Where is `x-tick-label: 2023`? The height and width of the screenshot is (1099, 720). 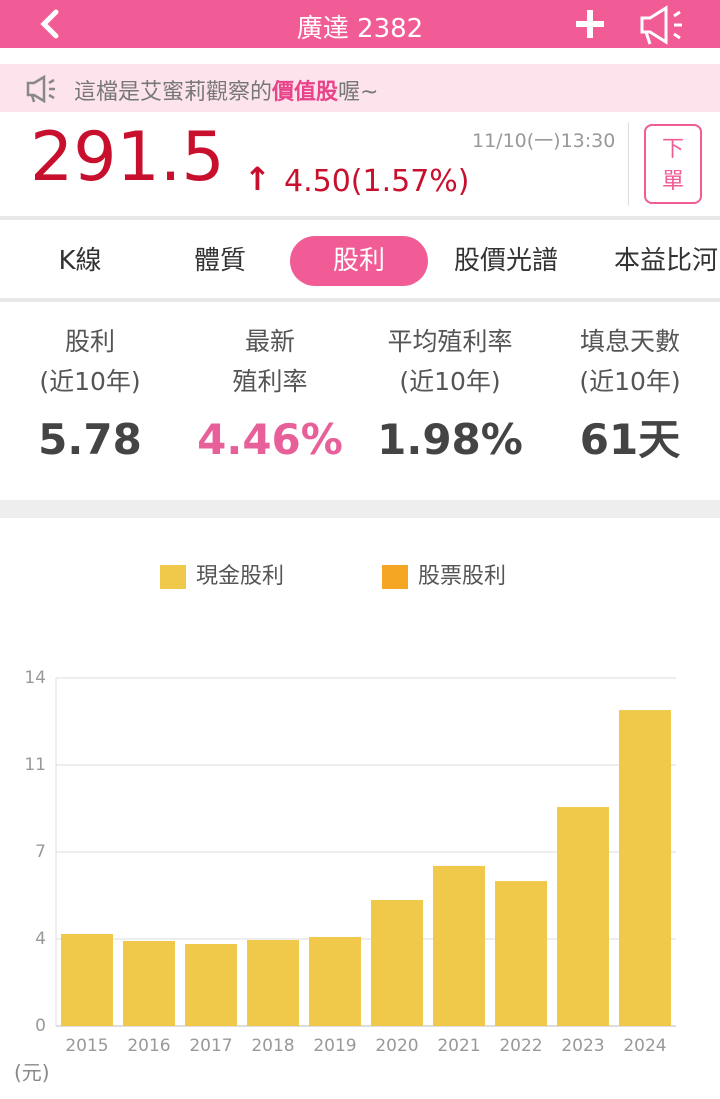
x-tick-label: 2023 is located at coordinates (582, 1046).